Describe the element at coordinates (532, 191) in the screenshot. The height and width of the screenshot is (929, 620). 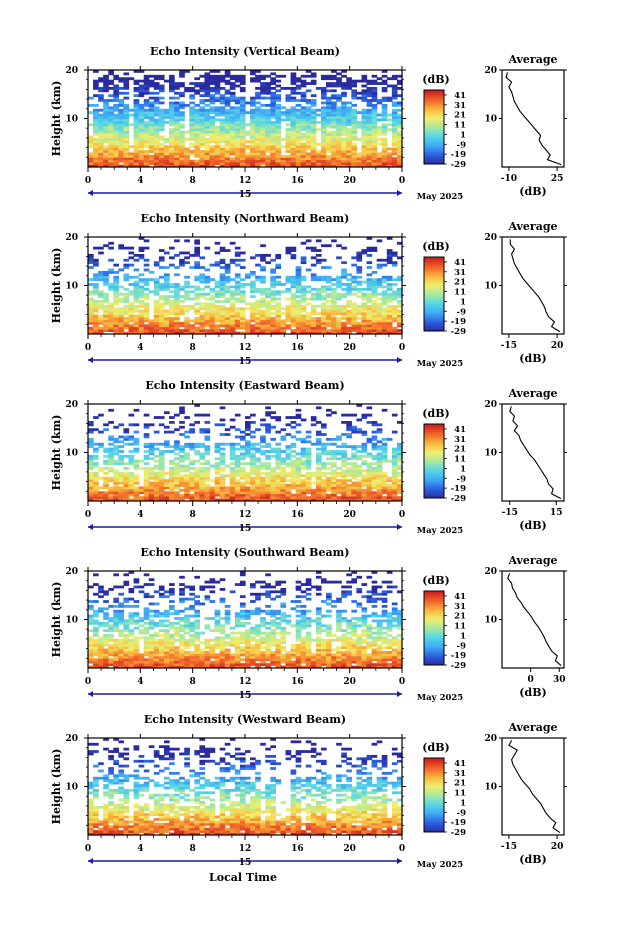
I see `average-x-label: (dB)` at that location.